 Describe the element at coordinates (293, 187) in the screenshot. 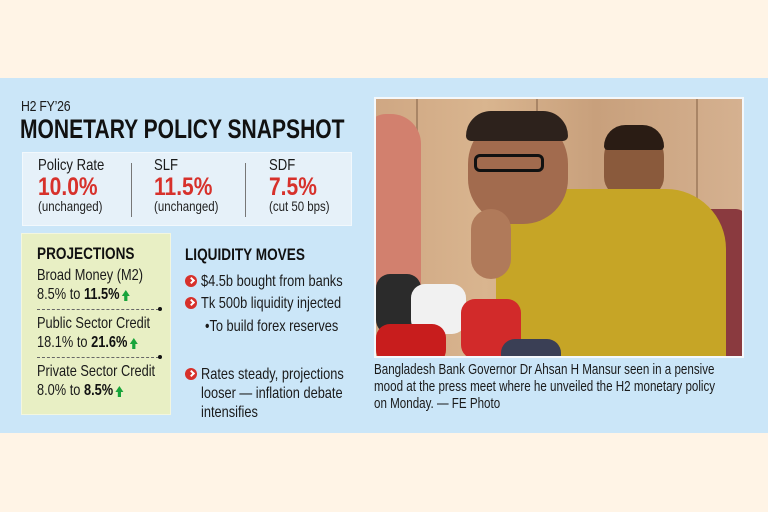

I see `rate-value: 7.5%` at that location.